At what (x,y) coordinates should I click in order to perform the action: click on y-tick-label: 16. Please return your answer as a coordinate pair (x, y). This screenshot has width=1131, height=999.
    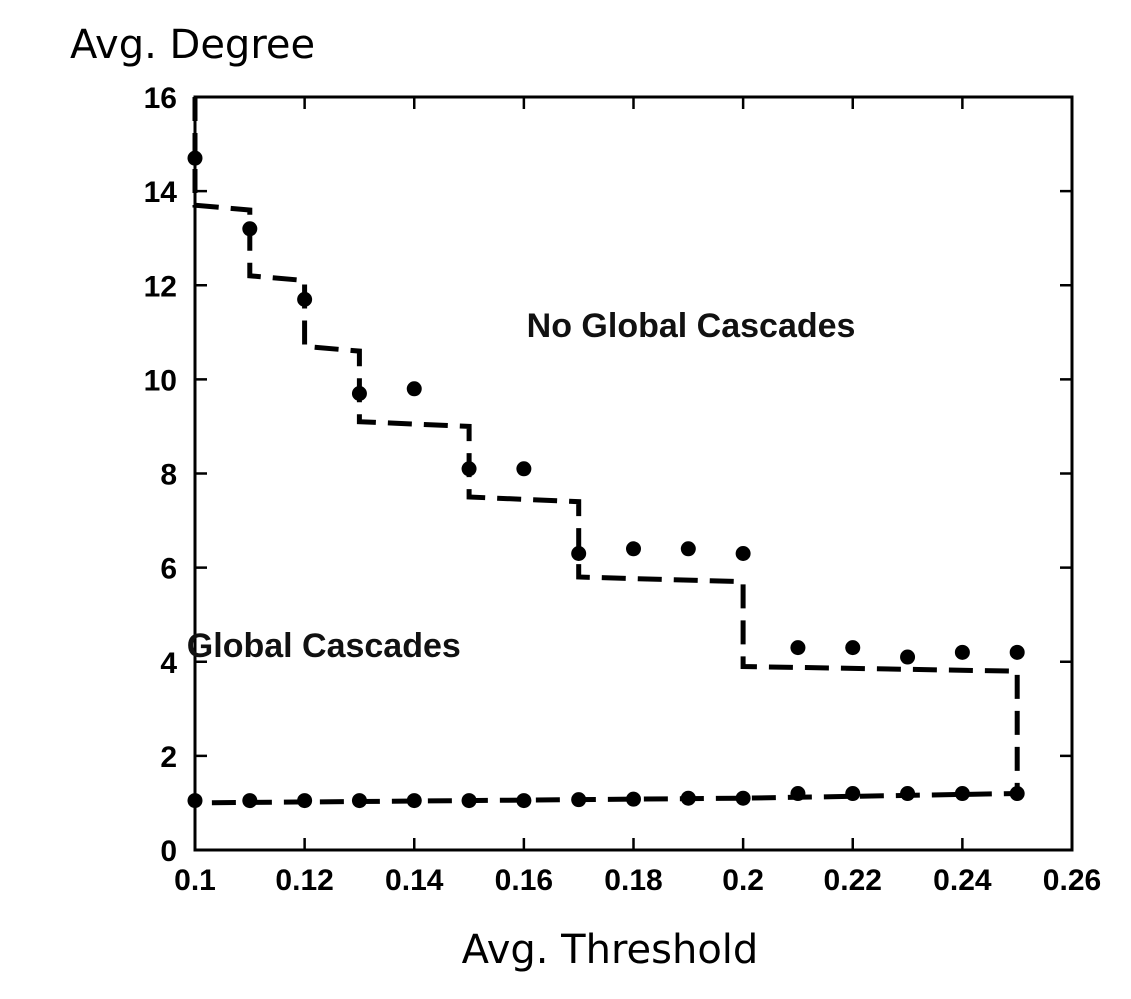
    Looking at the image, I should click on (160, 98).